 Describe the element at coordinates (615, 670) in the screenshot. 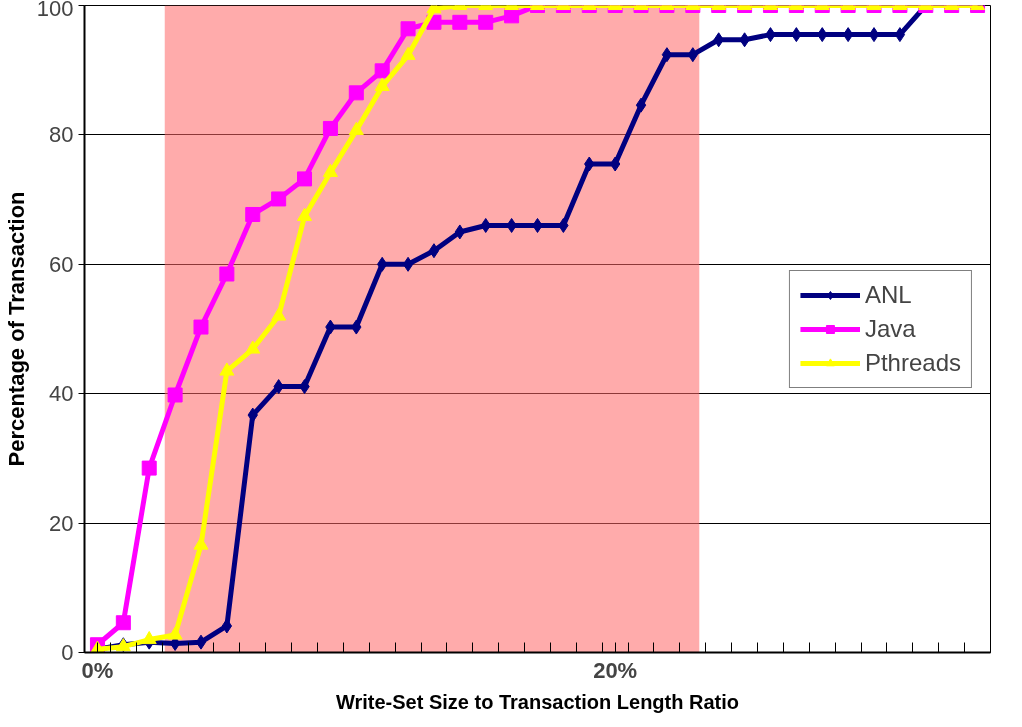

I see `x-tick-label: 20%` at that location.